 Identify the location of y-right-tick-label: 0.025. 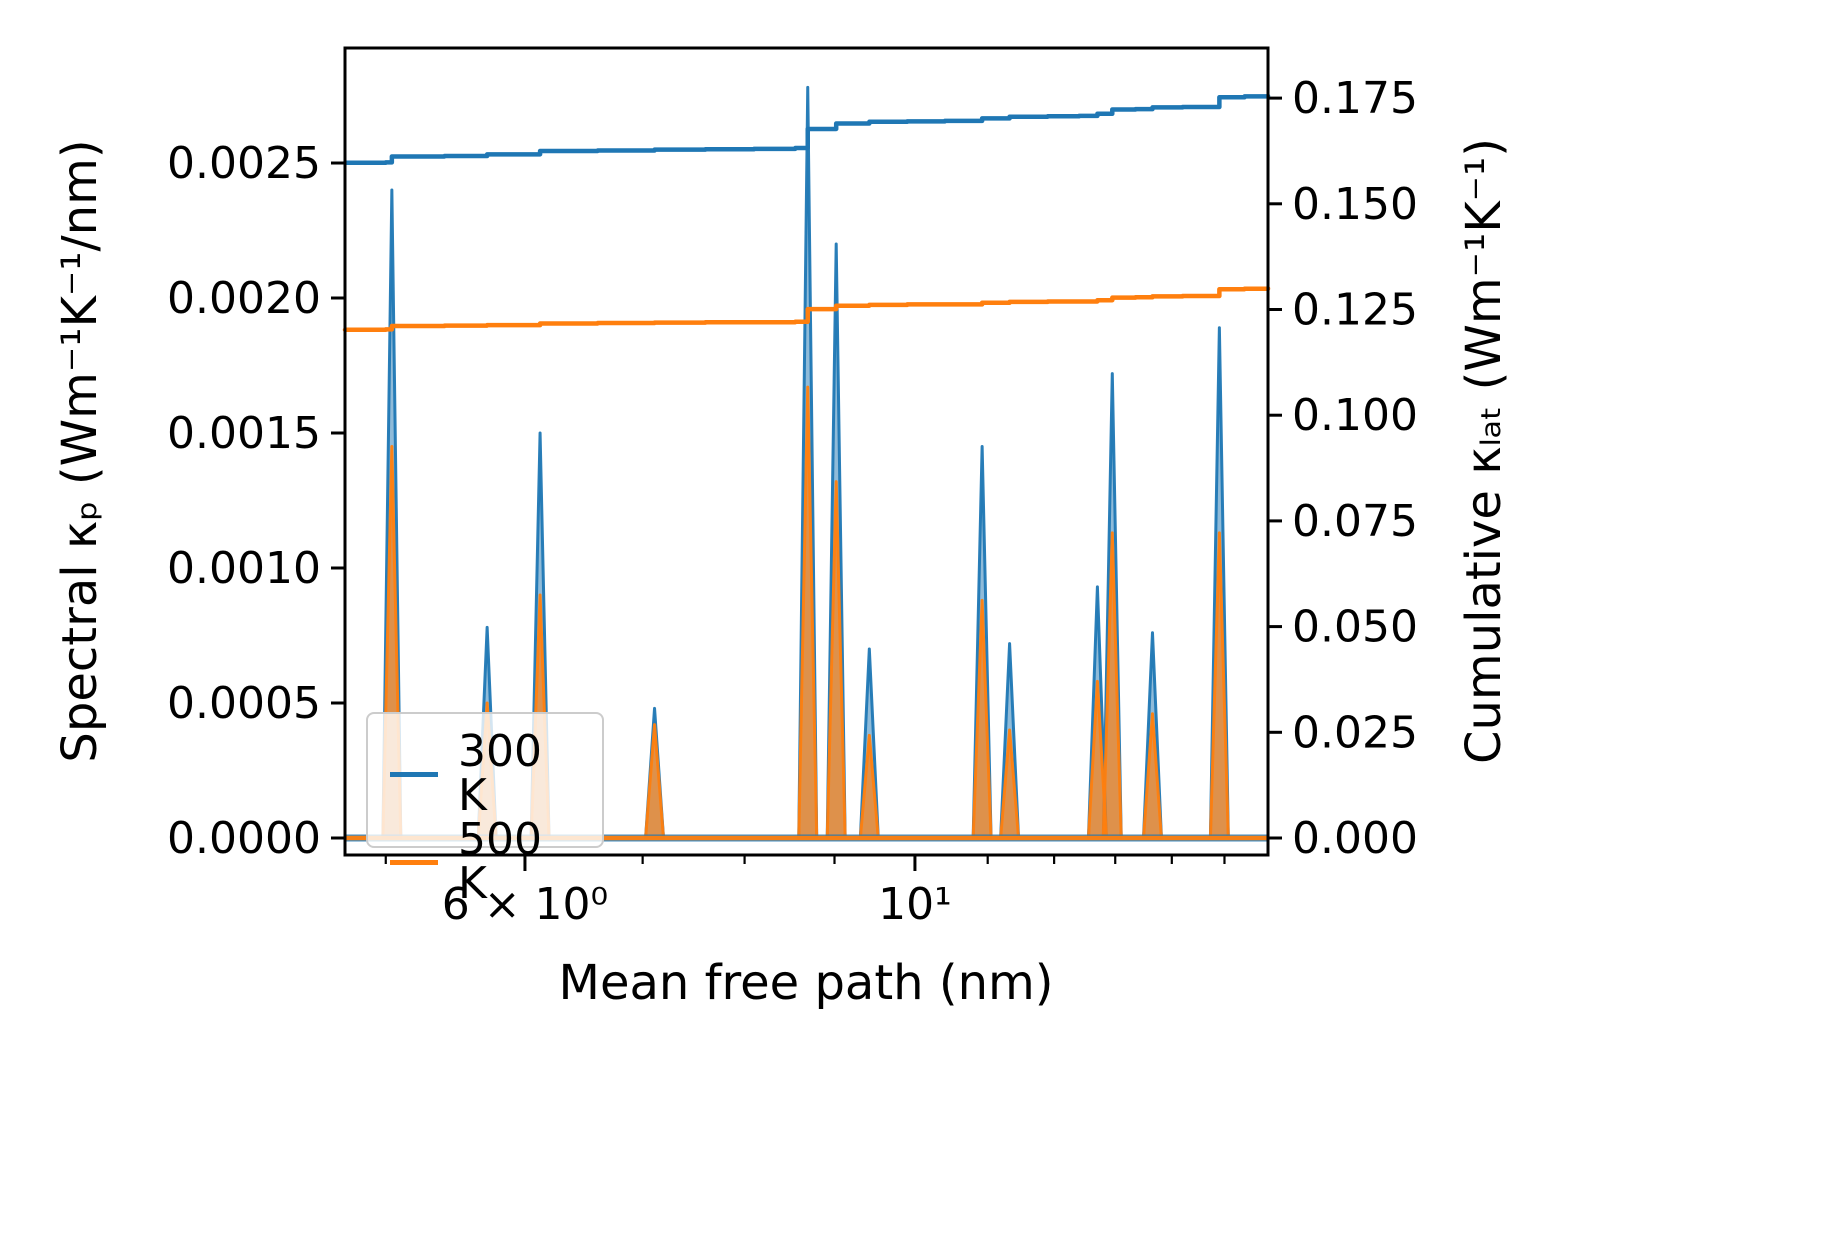
(1355, 732).